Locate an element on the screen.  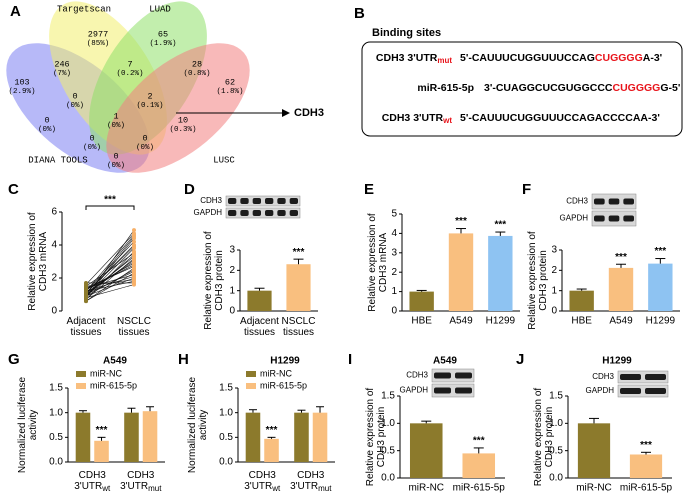
chart-title: A549 is located at coordinates (115, 361).